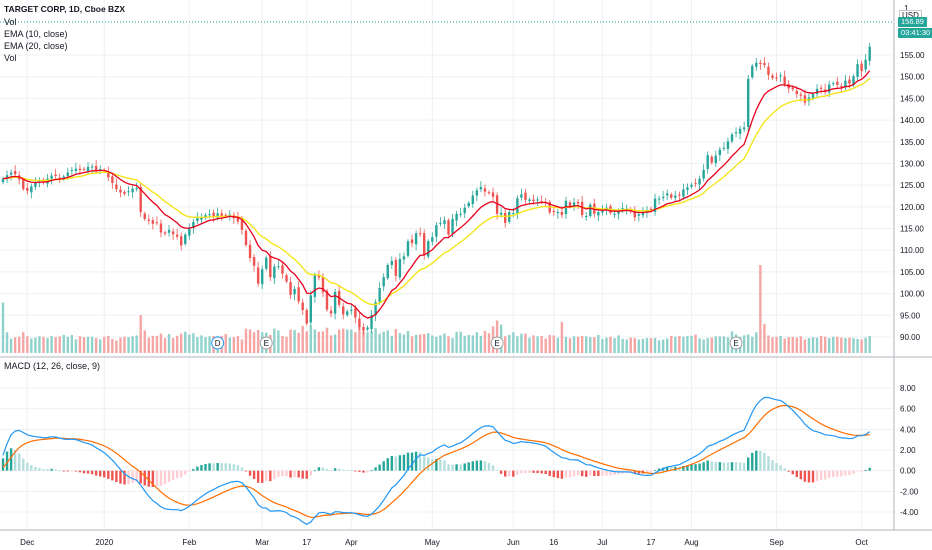 The height and width of the screenshot is (550, 932). I want to click on legend-vol-2: Vol, so click(10, 58).